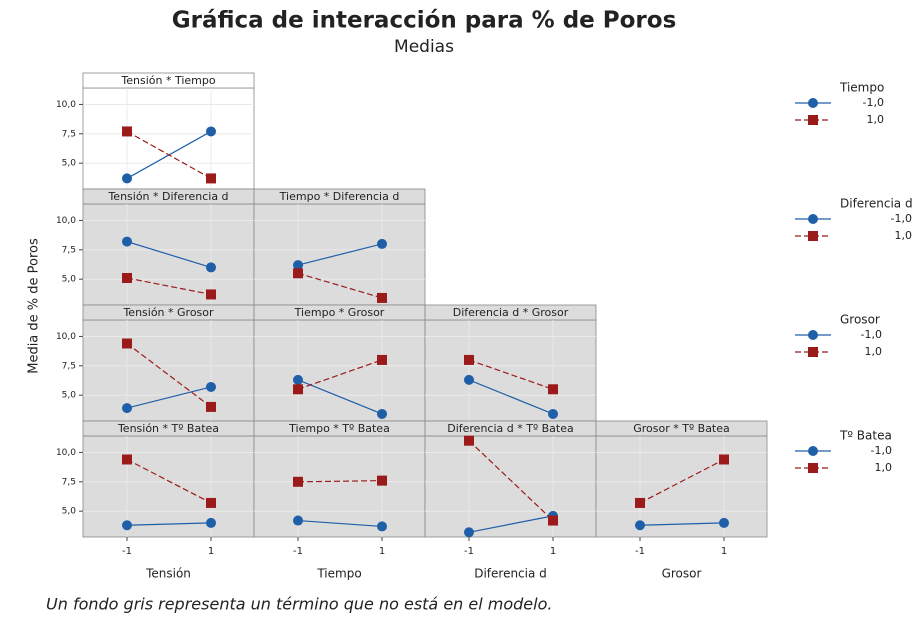 The height and width of the screenshot is (621, 922). I want to click on legend-title: Tº Batea, so click(865, 436).